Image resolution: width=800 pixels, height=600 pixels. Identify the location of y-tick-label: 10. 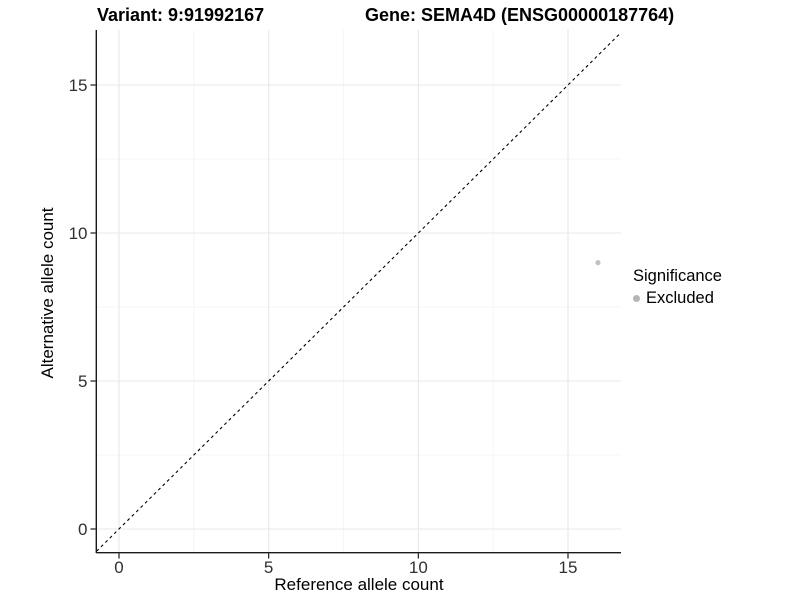
(78, 233).